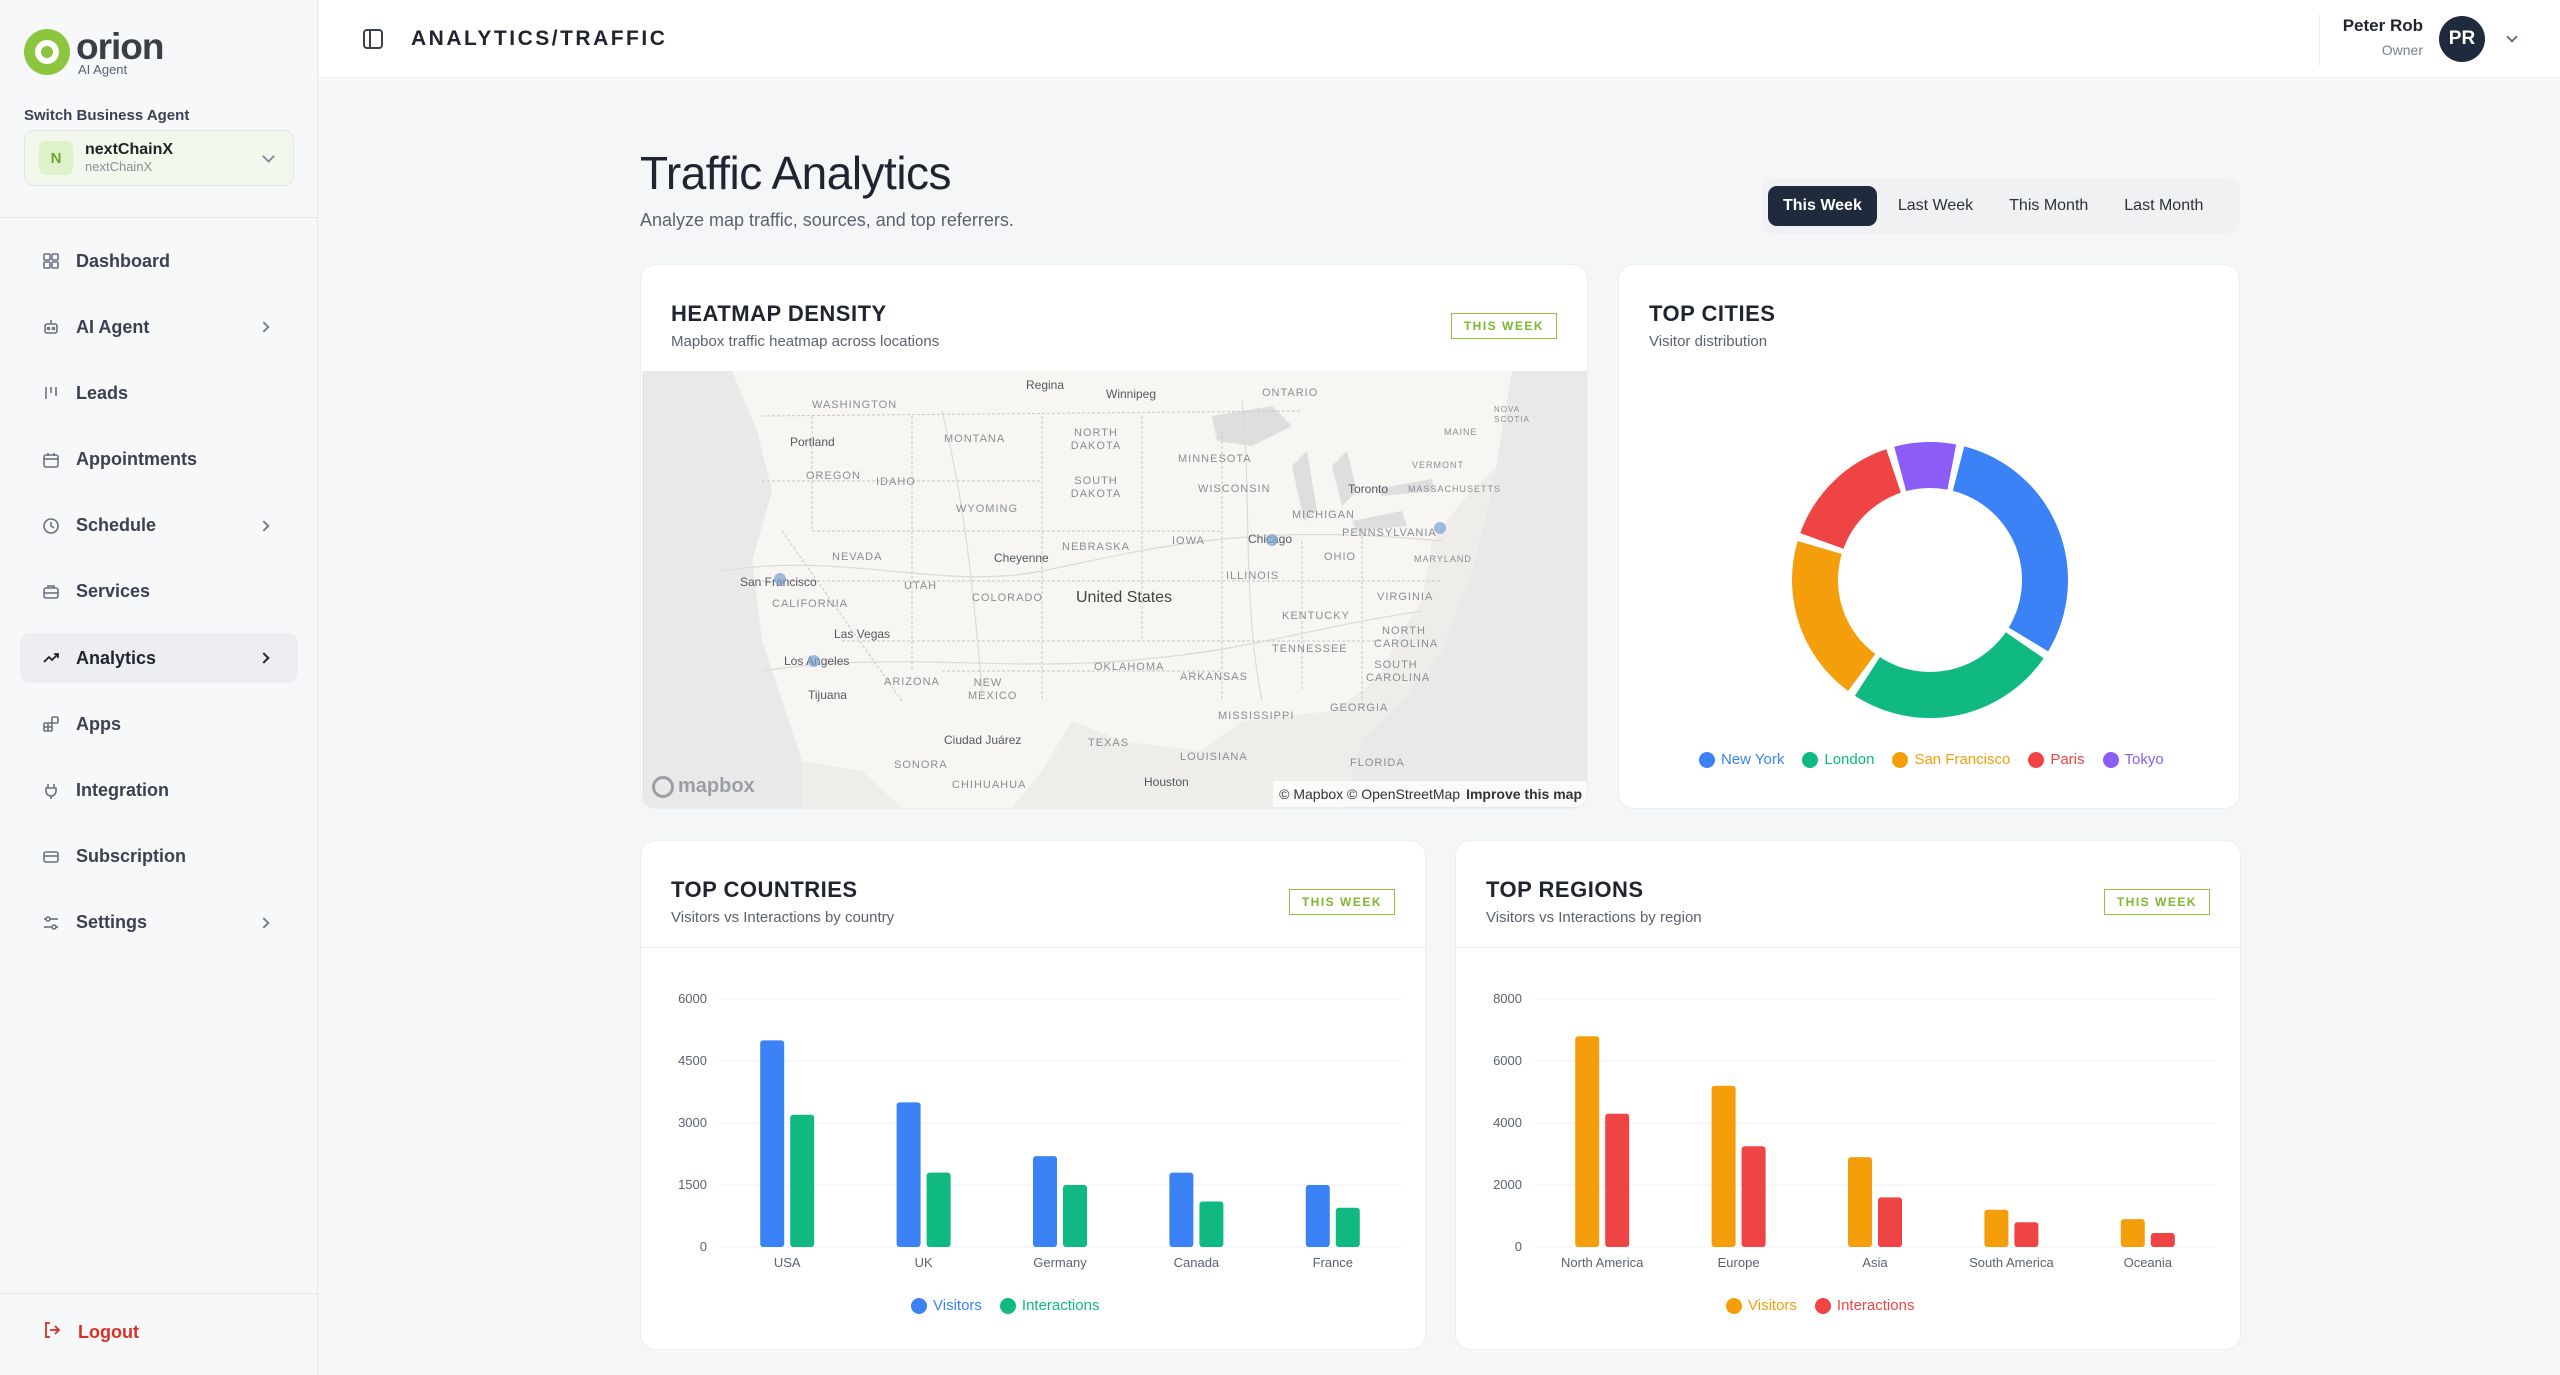 This screenshot has height=1375, width=2560. Describe the element at coordinates (1234, 489) in the screenshot. I see `map-label: WISCONSIN` at that location.